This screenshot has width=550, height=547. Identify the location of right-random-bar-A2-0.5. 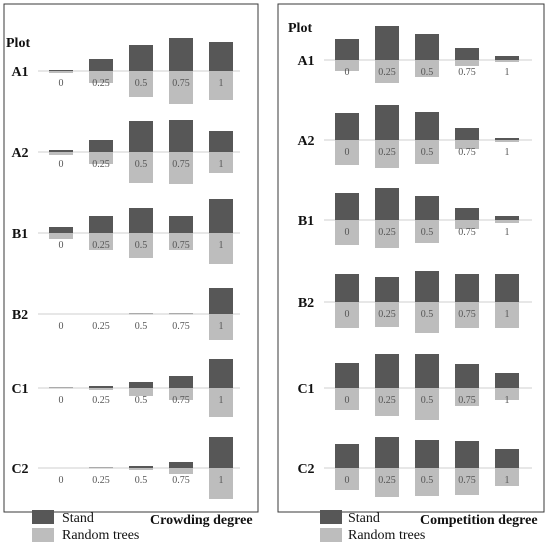
(427, 152).